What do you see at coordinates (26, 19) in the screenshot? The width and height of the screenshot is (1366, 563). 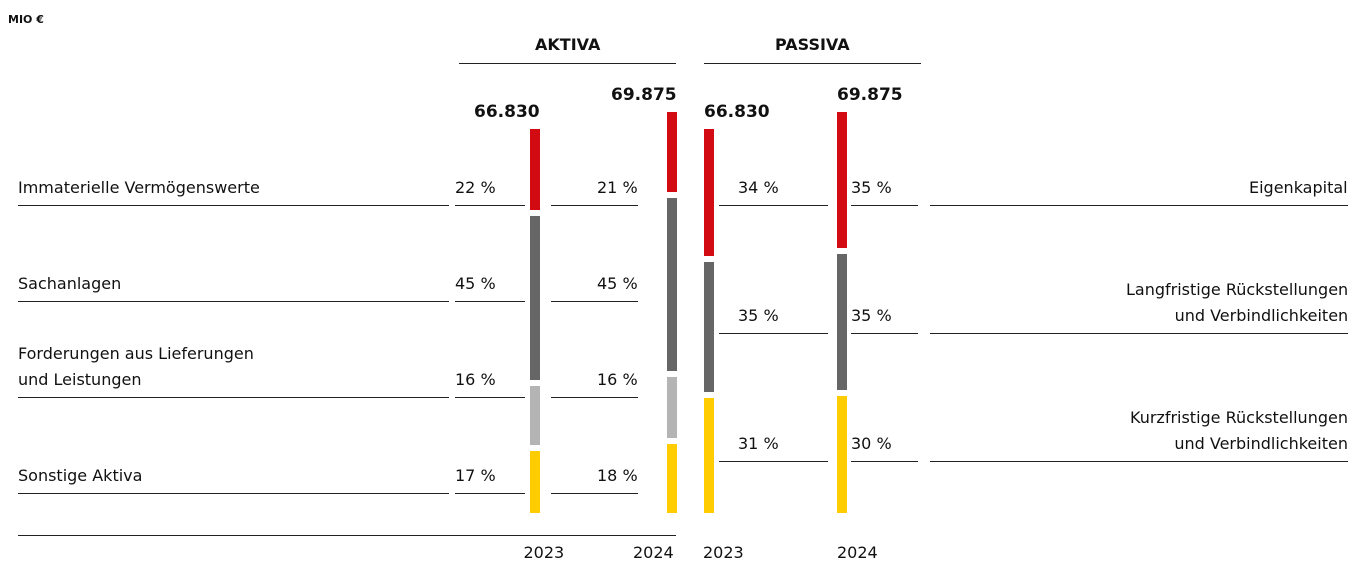 I see `unit-label: MIO €` at bounding box center [26, 19].